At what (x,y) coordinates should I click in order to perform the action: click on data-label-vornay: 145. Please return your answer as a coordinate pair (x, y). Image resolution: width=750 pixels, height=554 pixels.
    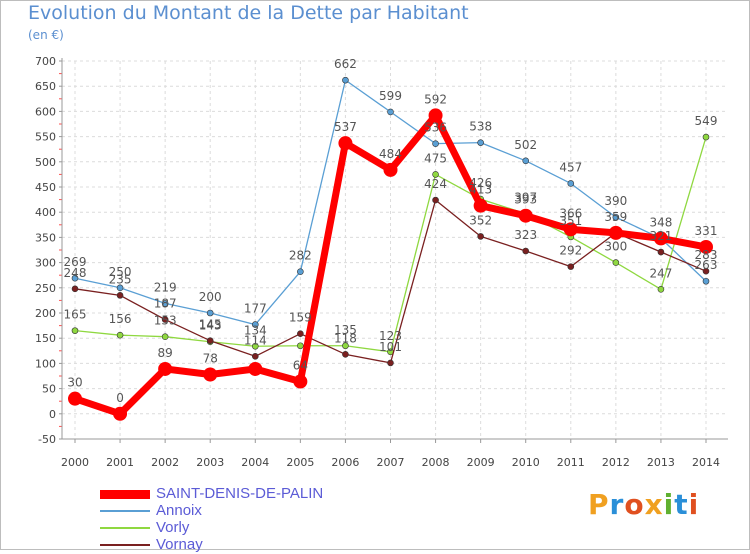
    Looking at the image, I should click on (210, 325).